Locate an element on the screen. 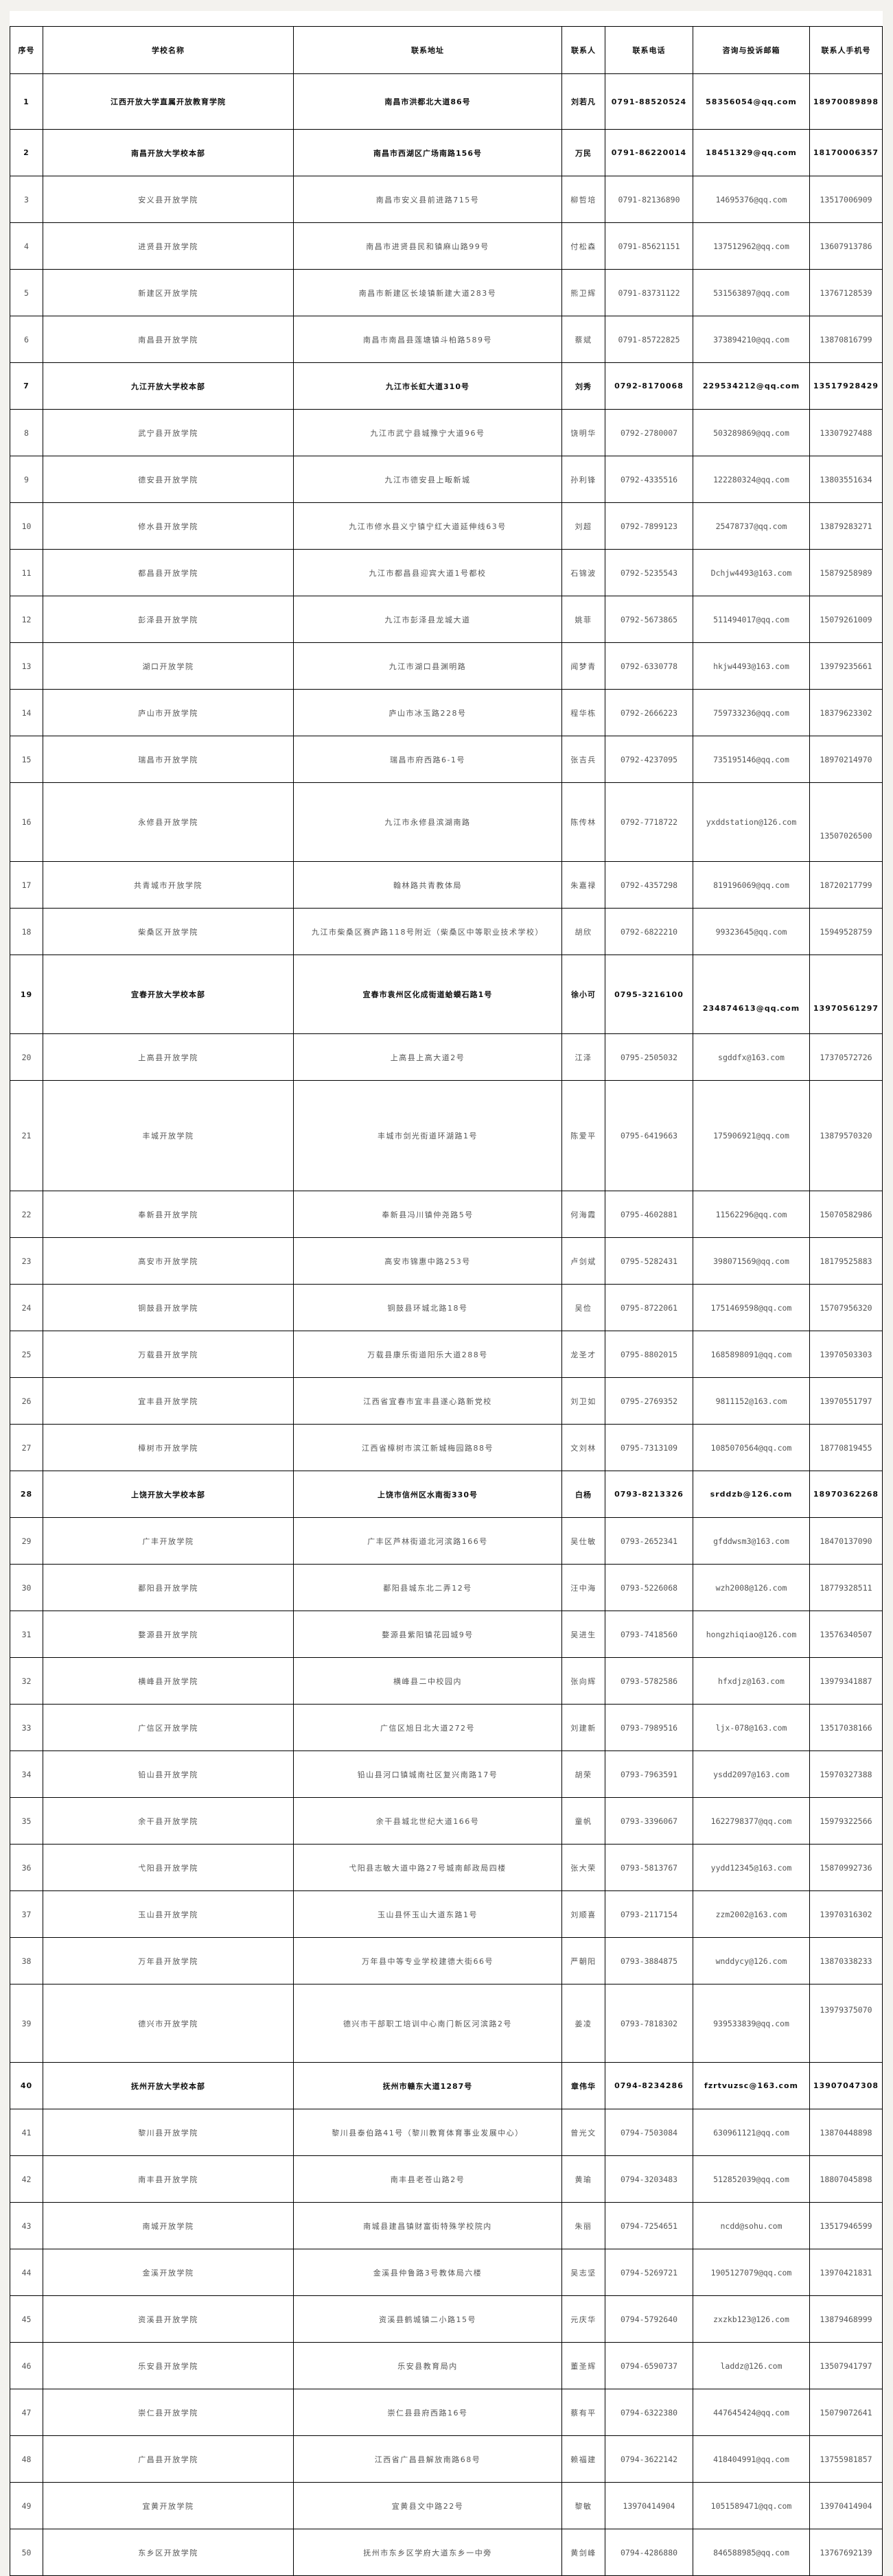 The image size is (893, 2576). cell-email: 819196069@qq.com is located at coordinates (751, 885).